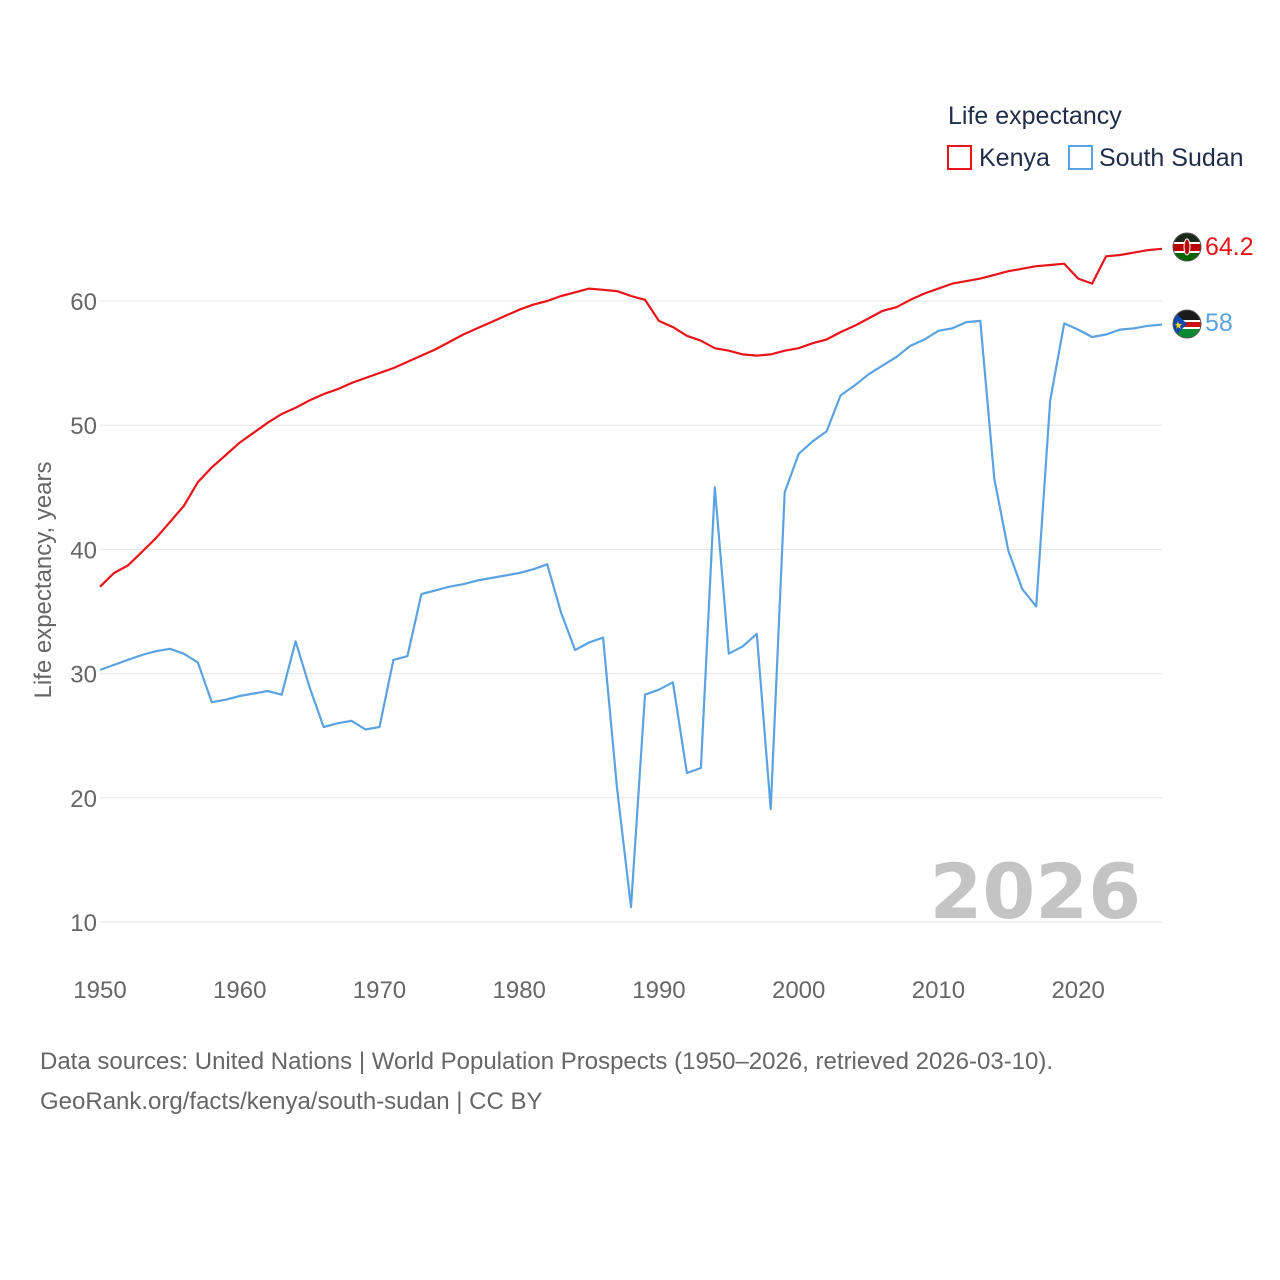 The height and width of the screenshot is (1280, 1280). I want to click on legend-title: Life expectancy, so click(1035, 116).